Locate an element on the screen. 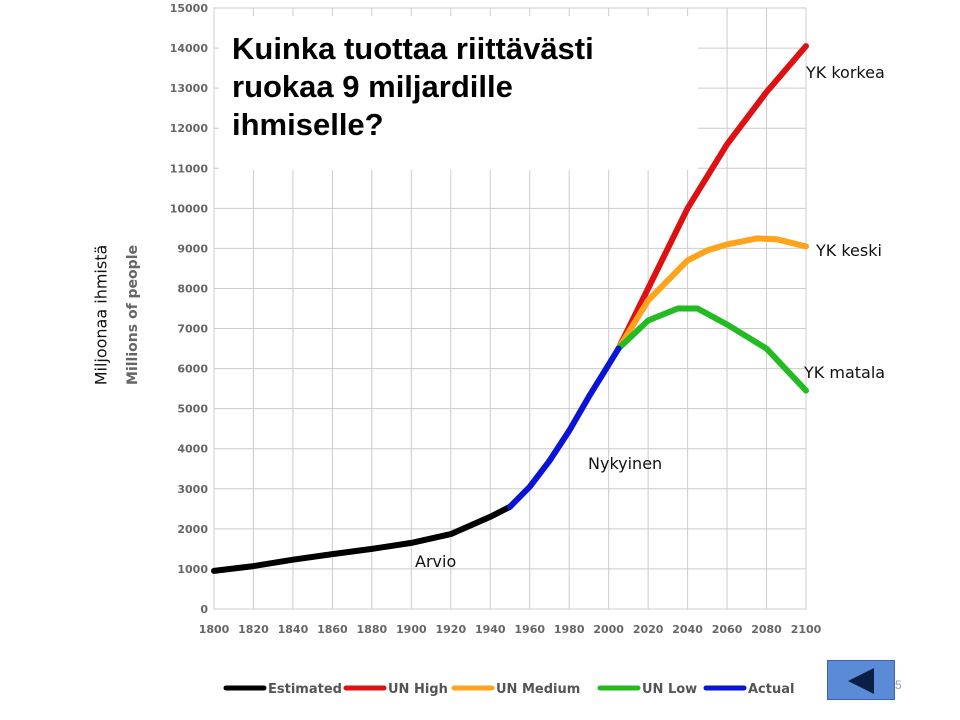  chart-legend: Estimated UN High UN Medium UN Low Actual is located at coordinates (508, 689).